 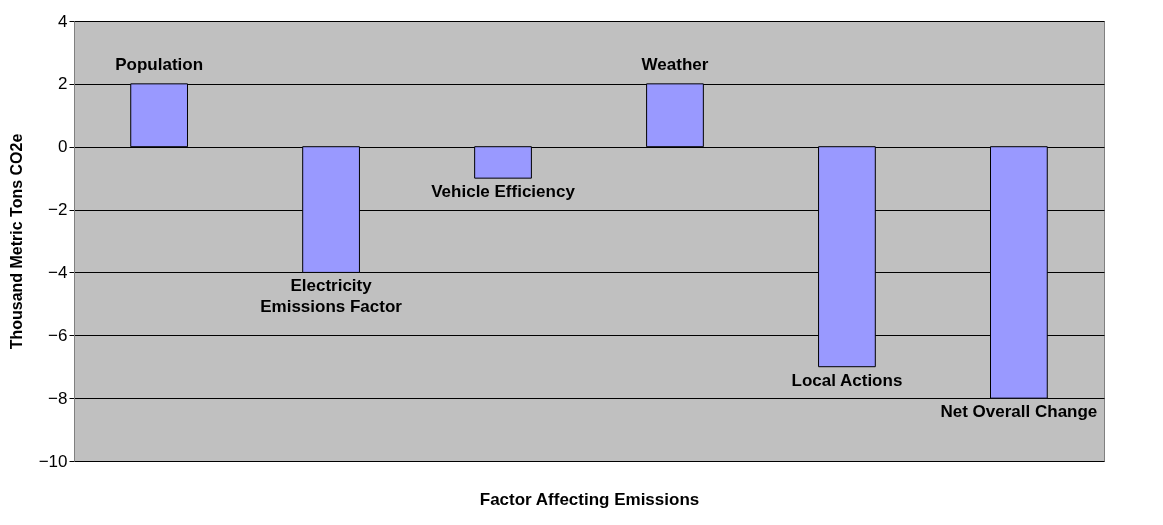 What do you see at coordinates (58, 398) in the screenshot?
I see `y-tick-label: −8` at bounding box center [58, 398].